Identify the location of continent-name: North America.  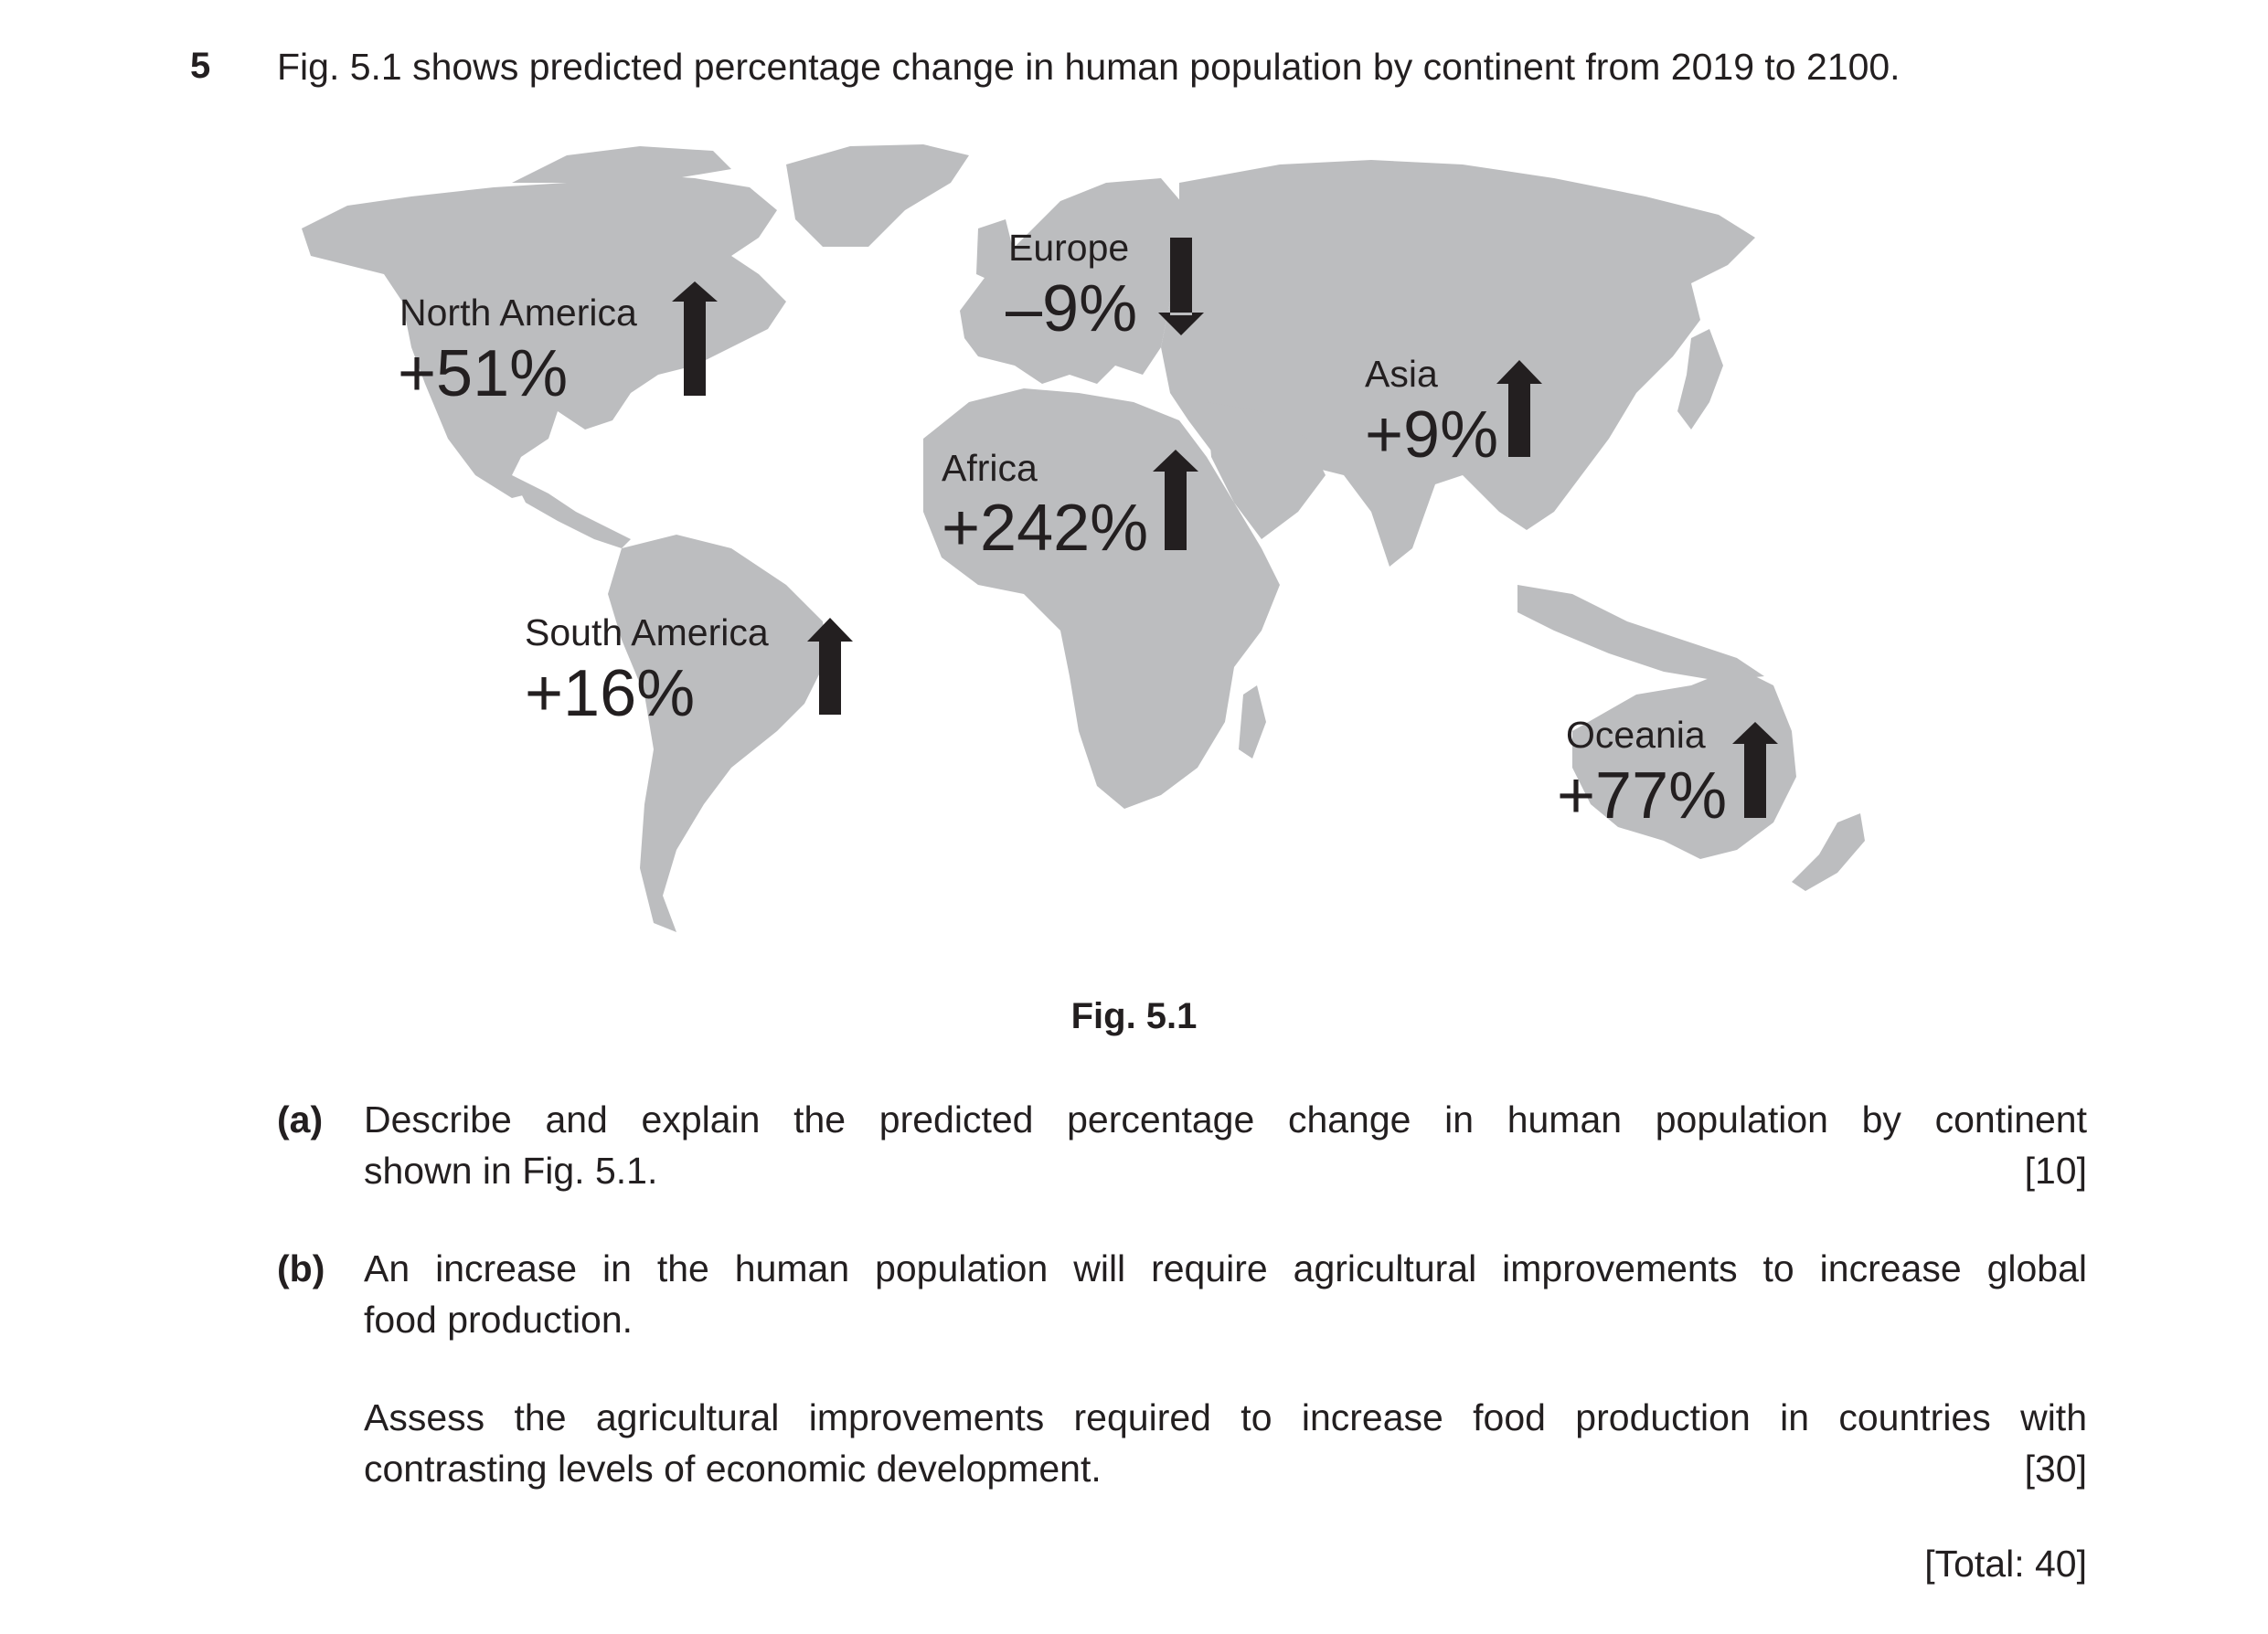
(518, 313).